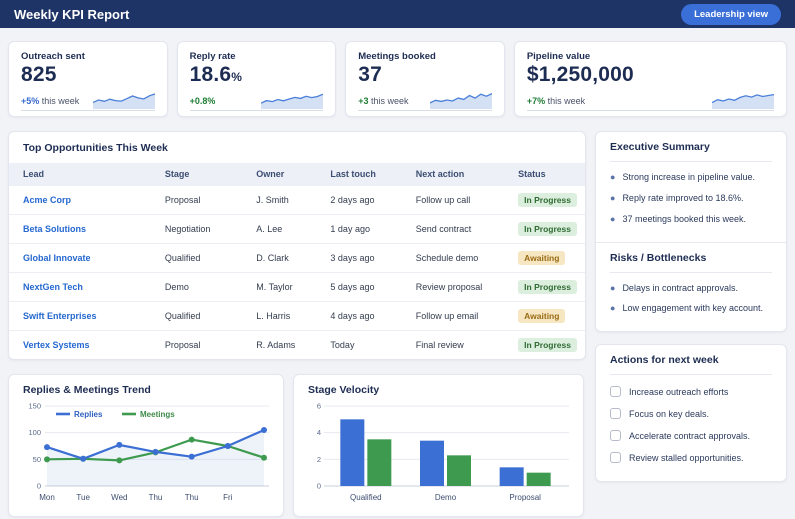 The width and height of the screenshot is (795, 519). Describe the element at coordinates (684, 218) in the screenshot. I see `list-item-text: 37 meetings booked this week.` at that location.